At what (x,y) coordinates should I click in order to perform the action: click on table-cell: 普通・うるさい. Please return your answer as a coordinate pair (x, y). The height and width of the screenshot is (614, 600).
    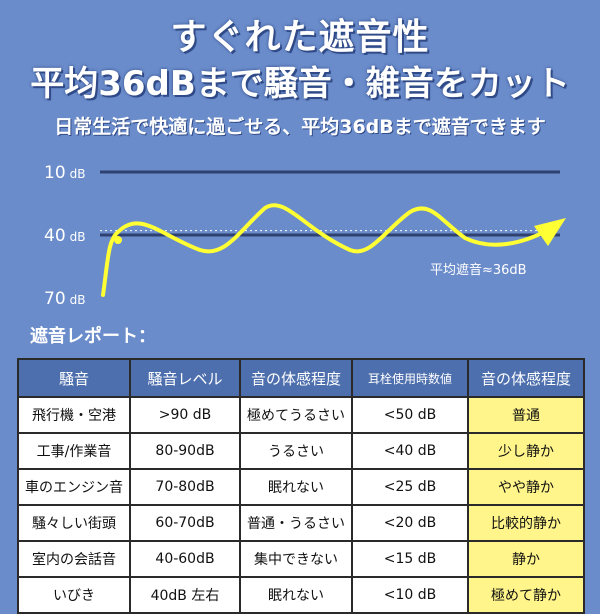
    Looking at the image, I should click on (296, 523).